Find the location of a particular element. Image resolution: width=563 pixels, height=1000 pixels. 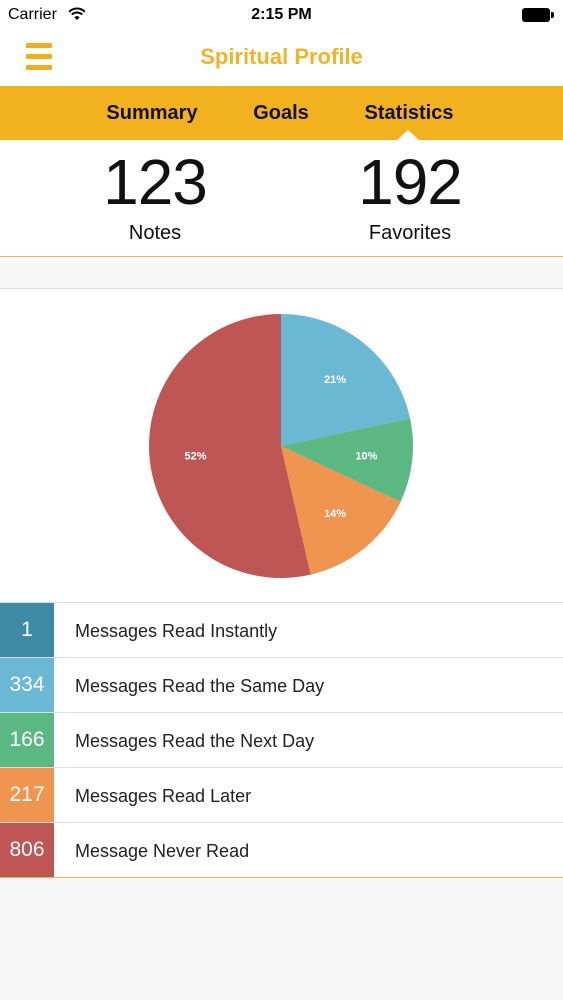

stat-row-read-next-day: 166 Messages Read the Next Day is located at coordinates (281, 740).